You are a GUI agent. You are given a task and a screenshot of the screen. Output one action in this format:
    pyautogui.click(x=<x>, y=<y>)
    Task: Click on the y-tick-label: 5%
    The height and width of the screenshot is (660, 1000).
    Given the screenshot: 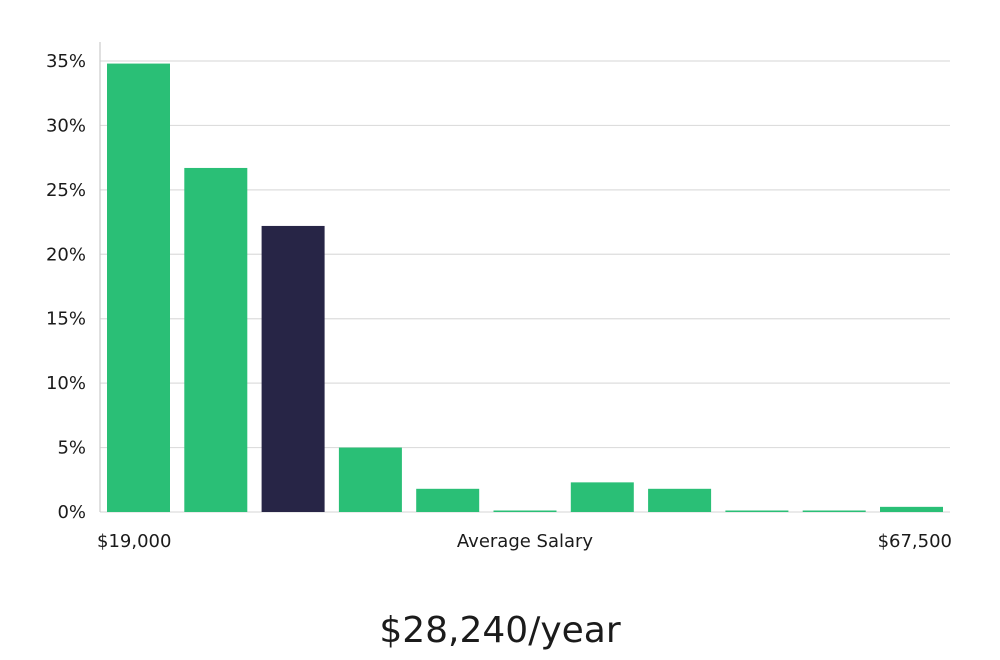 What is the action you would take?
    pyautogui.click(x=71, y=448)
    